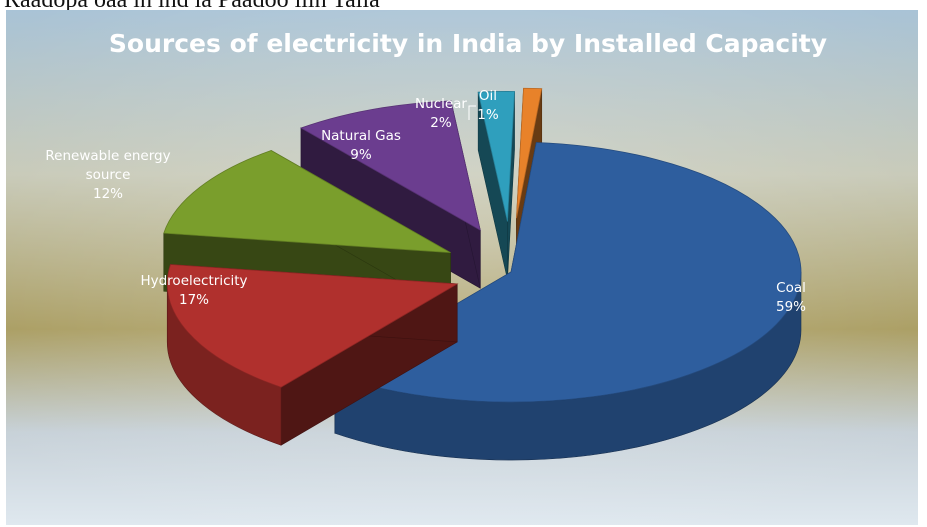 The image size is (927, 527). What do you see at coordinates (193, 290) in the screenshot?
I see `slice-label-hydroelectricity: Hydroelectricity 17%` at bounding box center [193, 290].